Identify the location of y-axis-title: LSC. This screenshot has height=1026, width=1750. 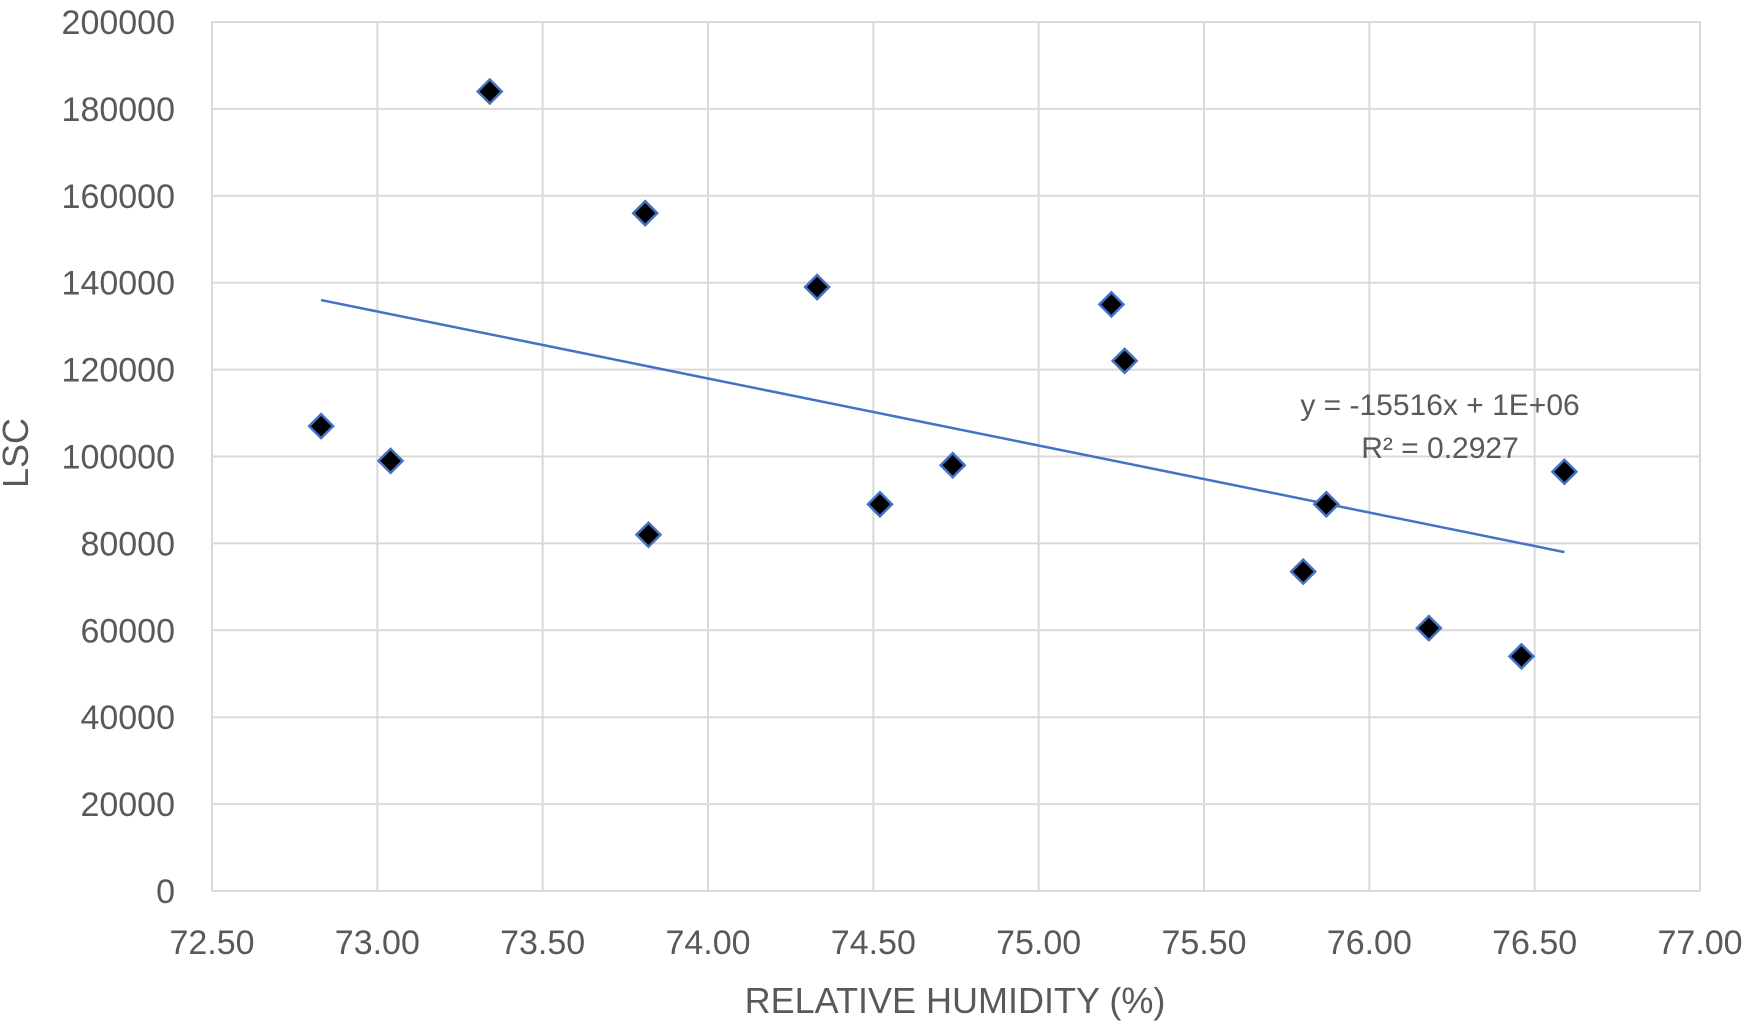
(18, 453).